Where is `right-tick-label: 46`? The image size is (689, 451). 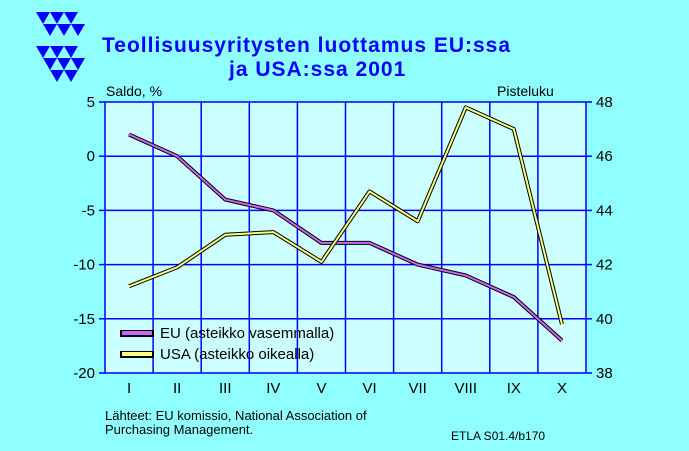
right-tick-label: 46 is located at coordinates (604, 156).